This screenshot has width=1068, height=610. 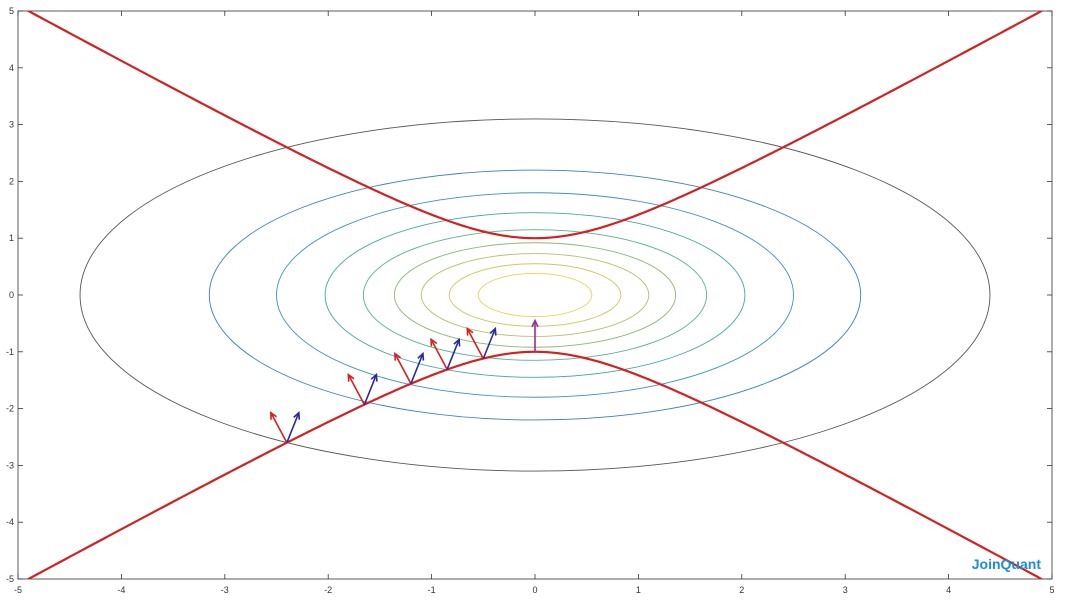 I want to click on y-tick-label: 5, so click(x=11, y=11).